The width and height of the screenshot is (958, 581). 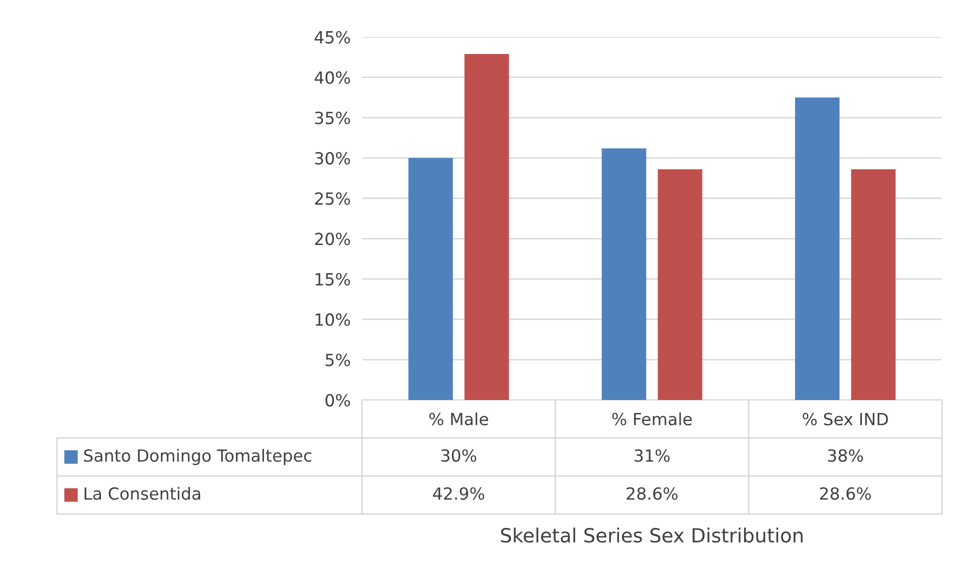 I want to click on text: Skeletal Series Sex Distribution, so click(x=652, y=535).